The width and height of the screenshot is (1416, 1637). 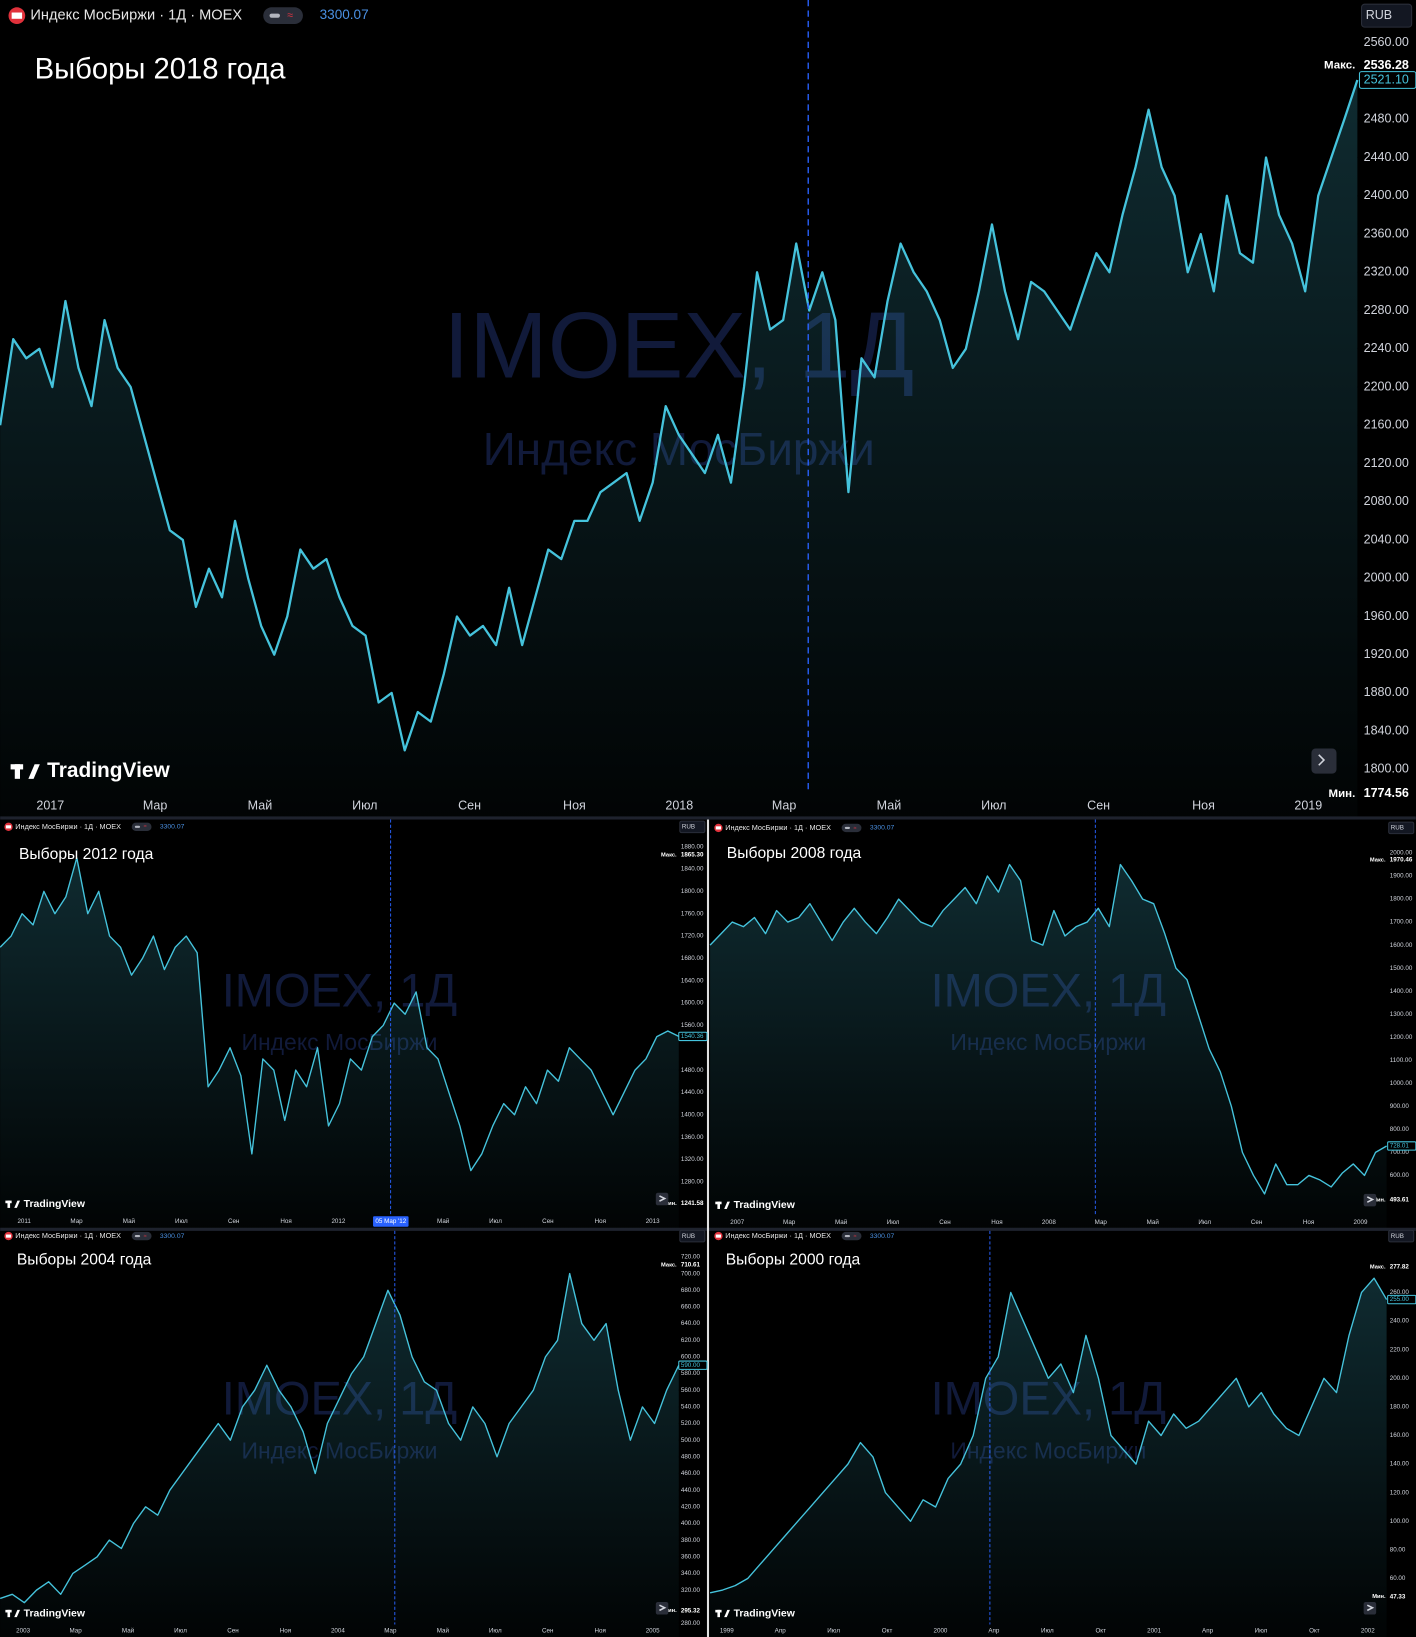 I want to click on x-tick-label: 2002, so click(x=1368, y=1630).